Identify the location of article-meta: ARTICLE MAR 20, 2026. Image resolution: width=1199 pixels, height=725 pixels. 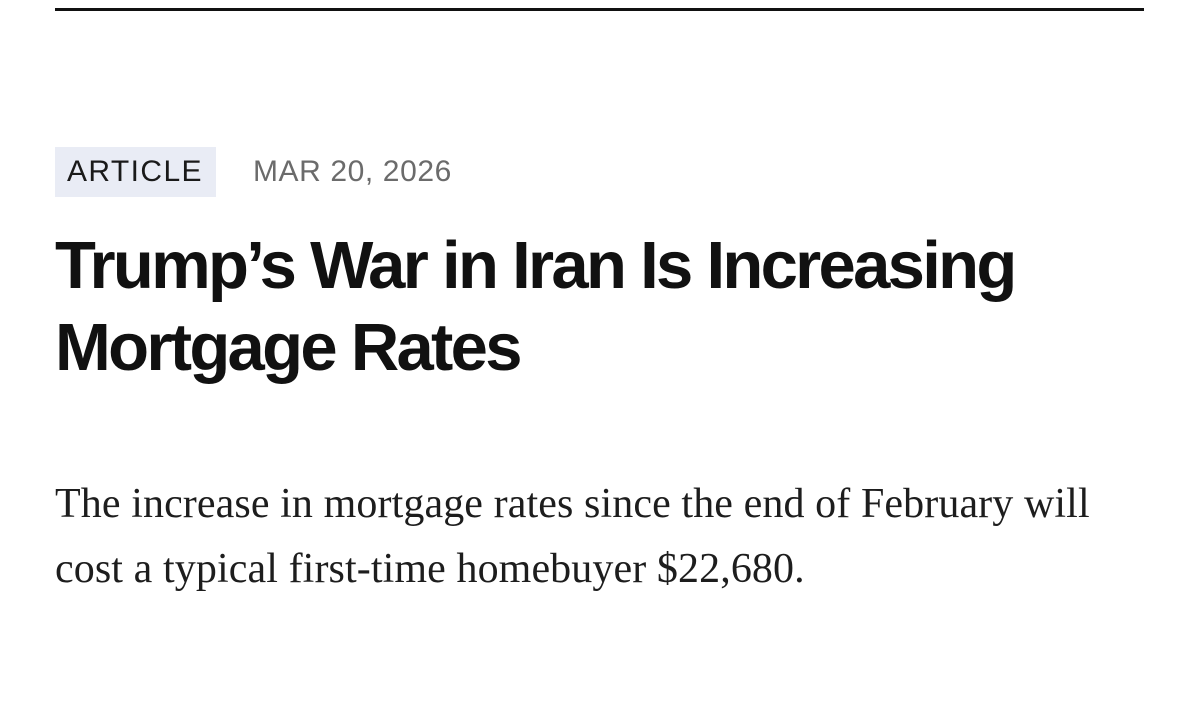
(253, 172).